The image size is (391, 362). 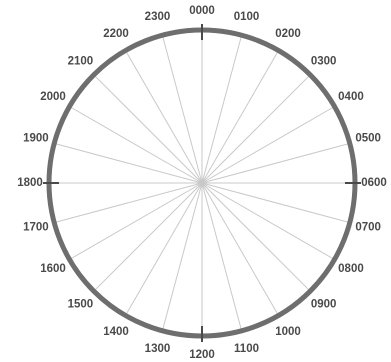 I want to click on spoke-1900, so click(x=128, y=163).